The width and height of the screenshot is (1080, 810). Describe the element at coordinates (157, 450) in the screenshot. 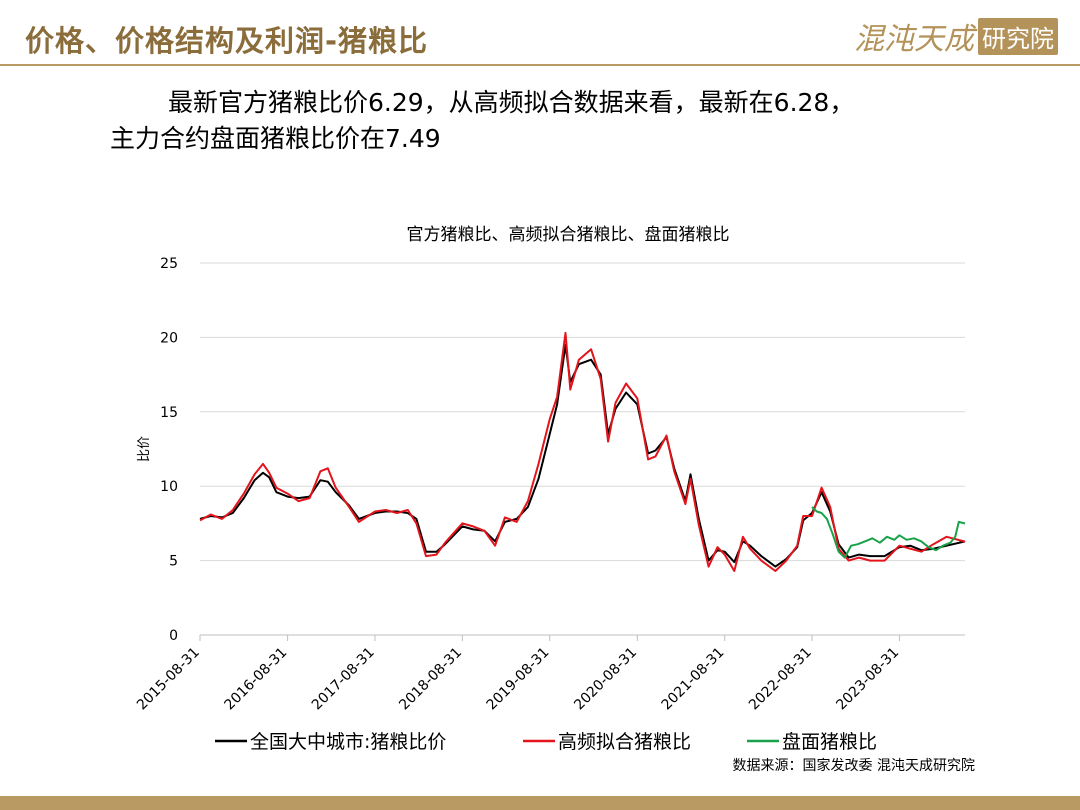

I see `y-axis: 0 5 10 15 20 25 比价` at that location.